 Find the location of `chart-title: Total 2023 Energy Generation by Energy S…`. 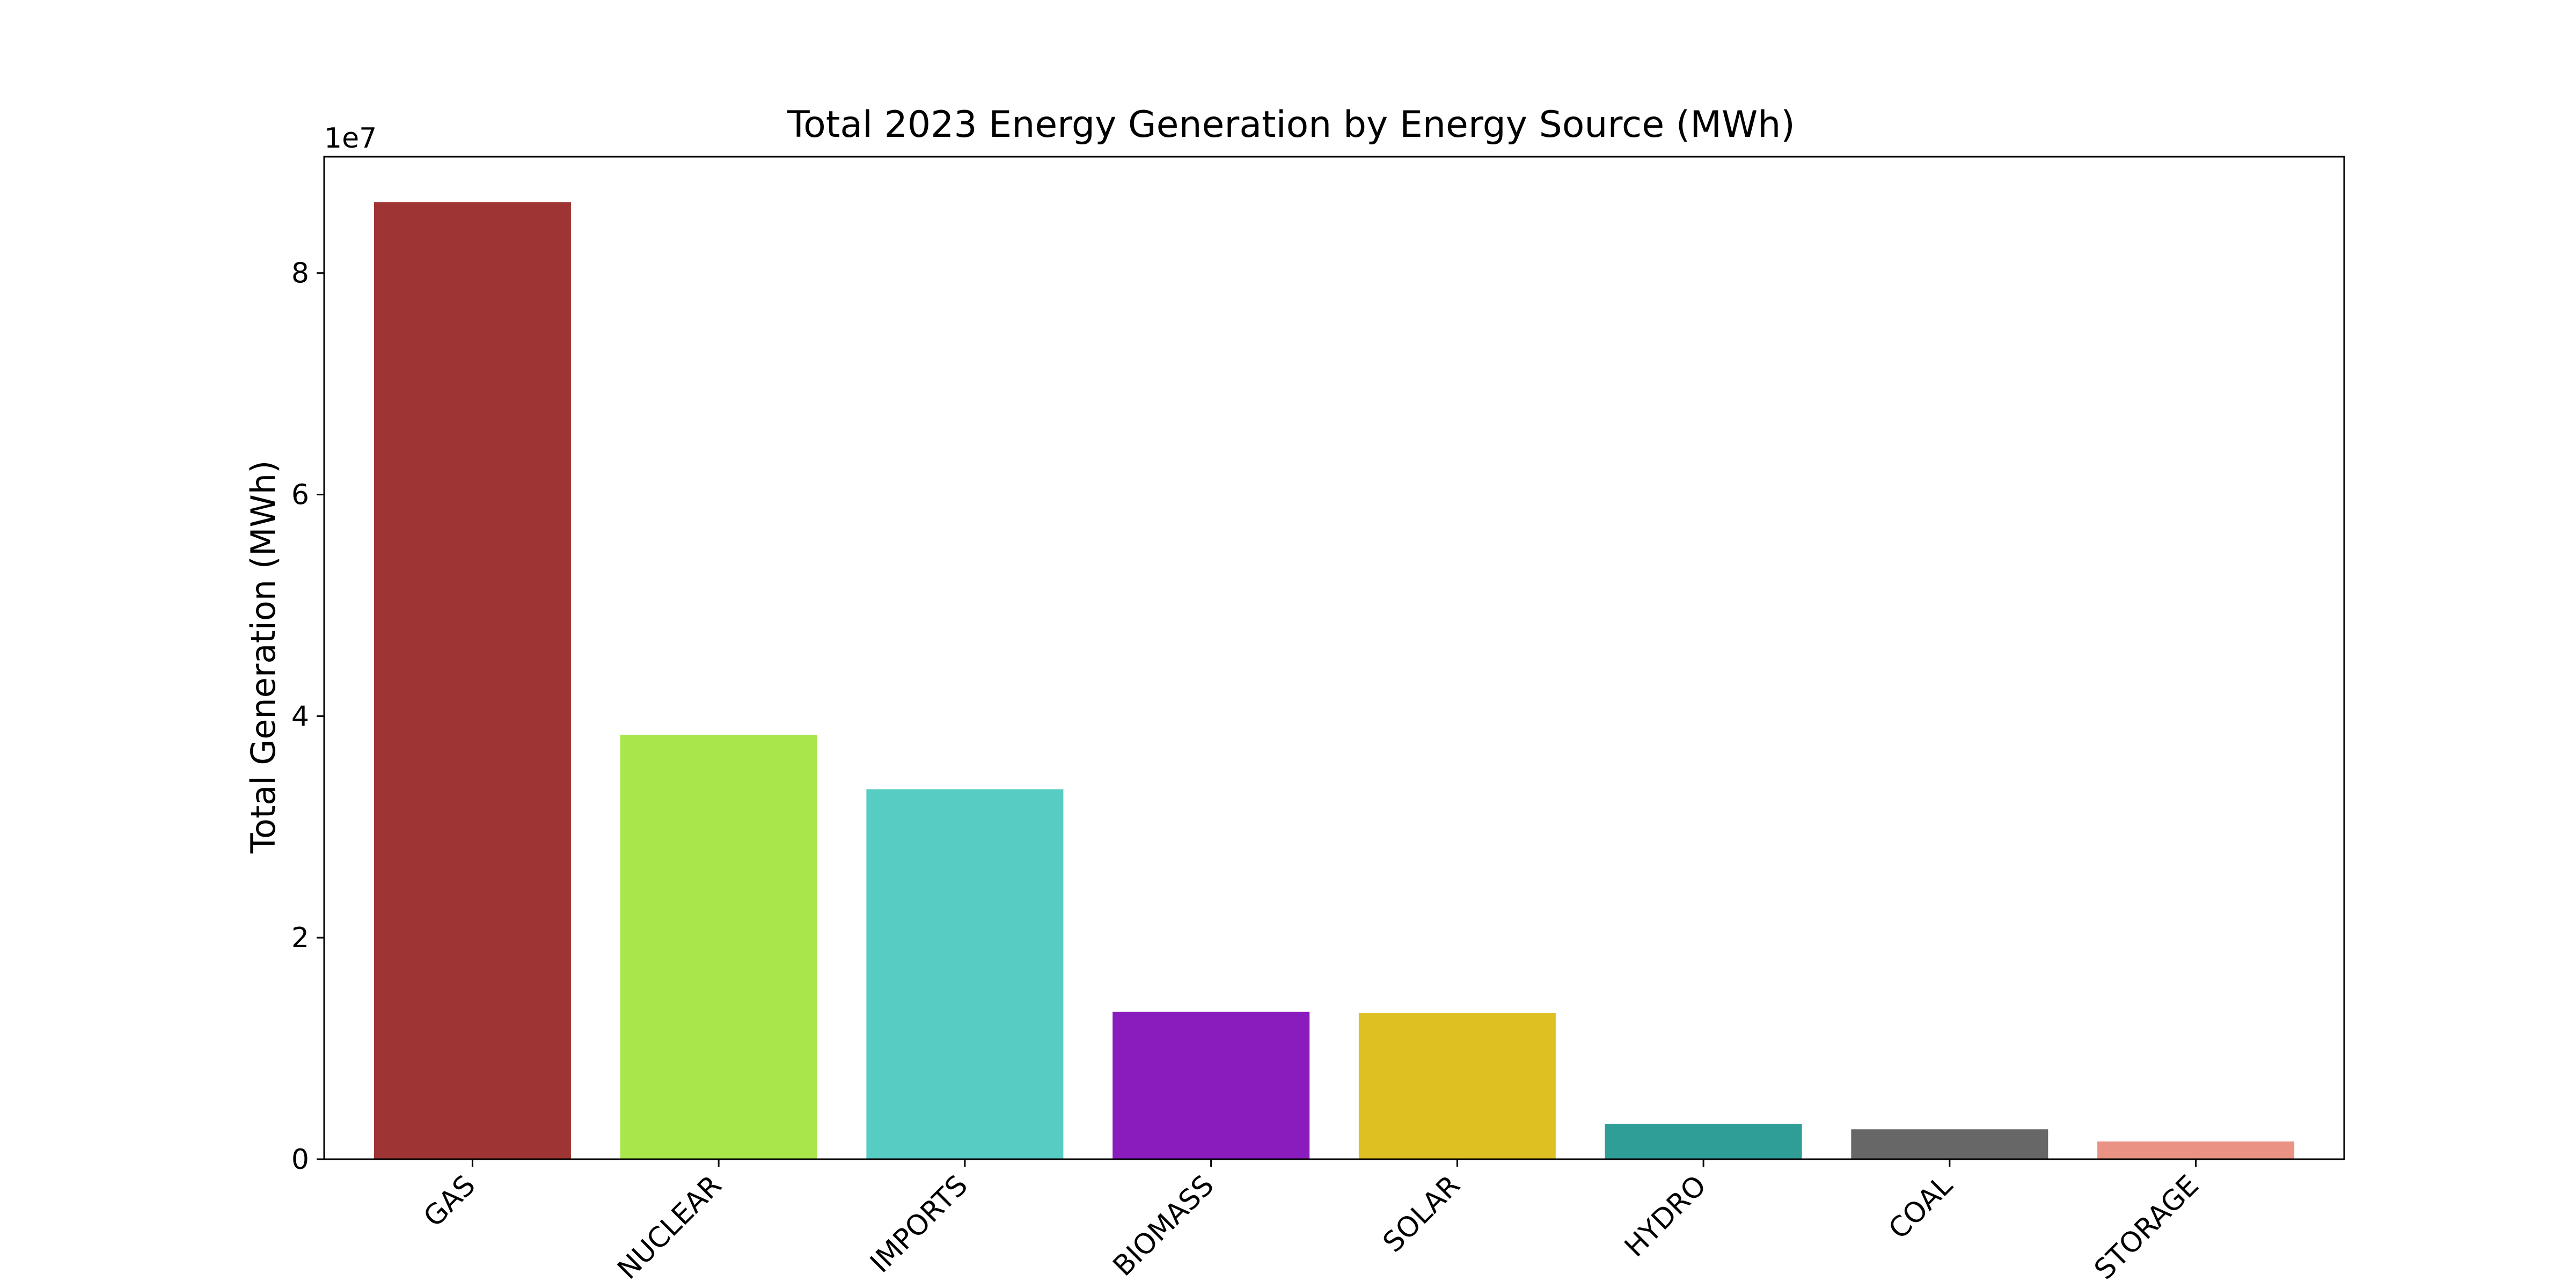

chart-title: Total 2023 Energy Generation by Energy S… is located at coordinates (1291, 125).